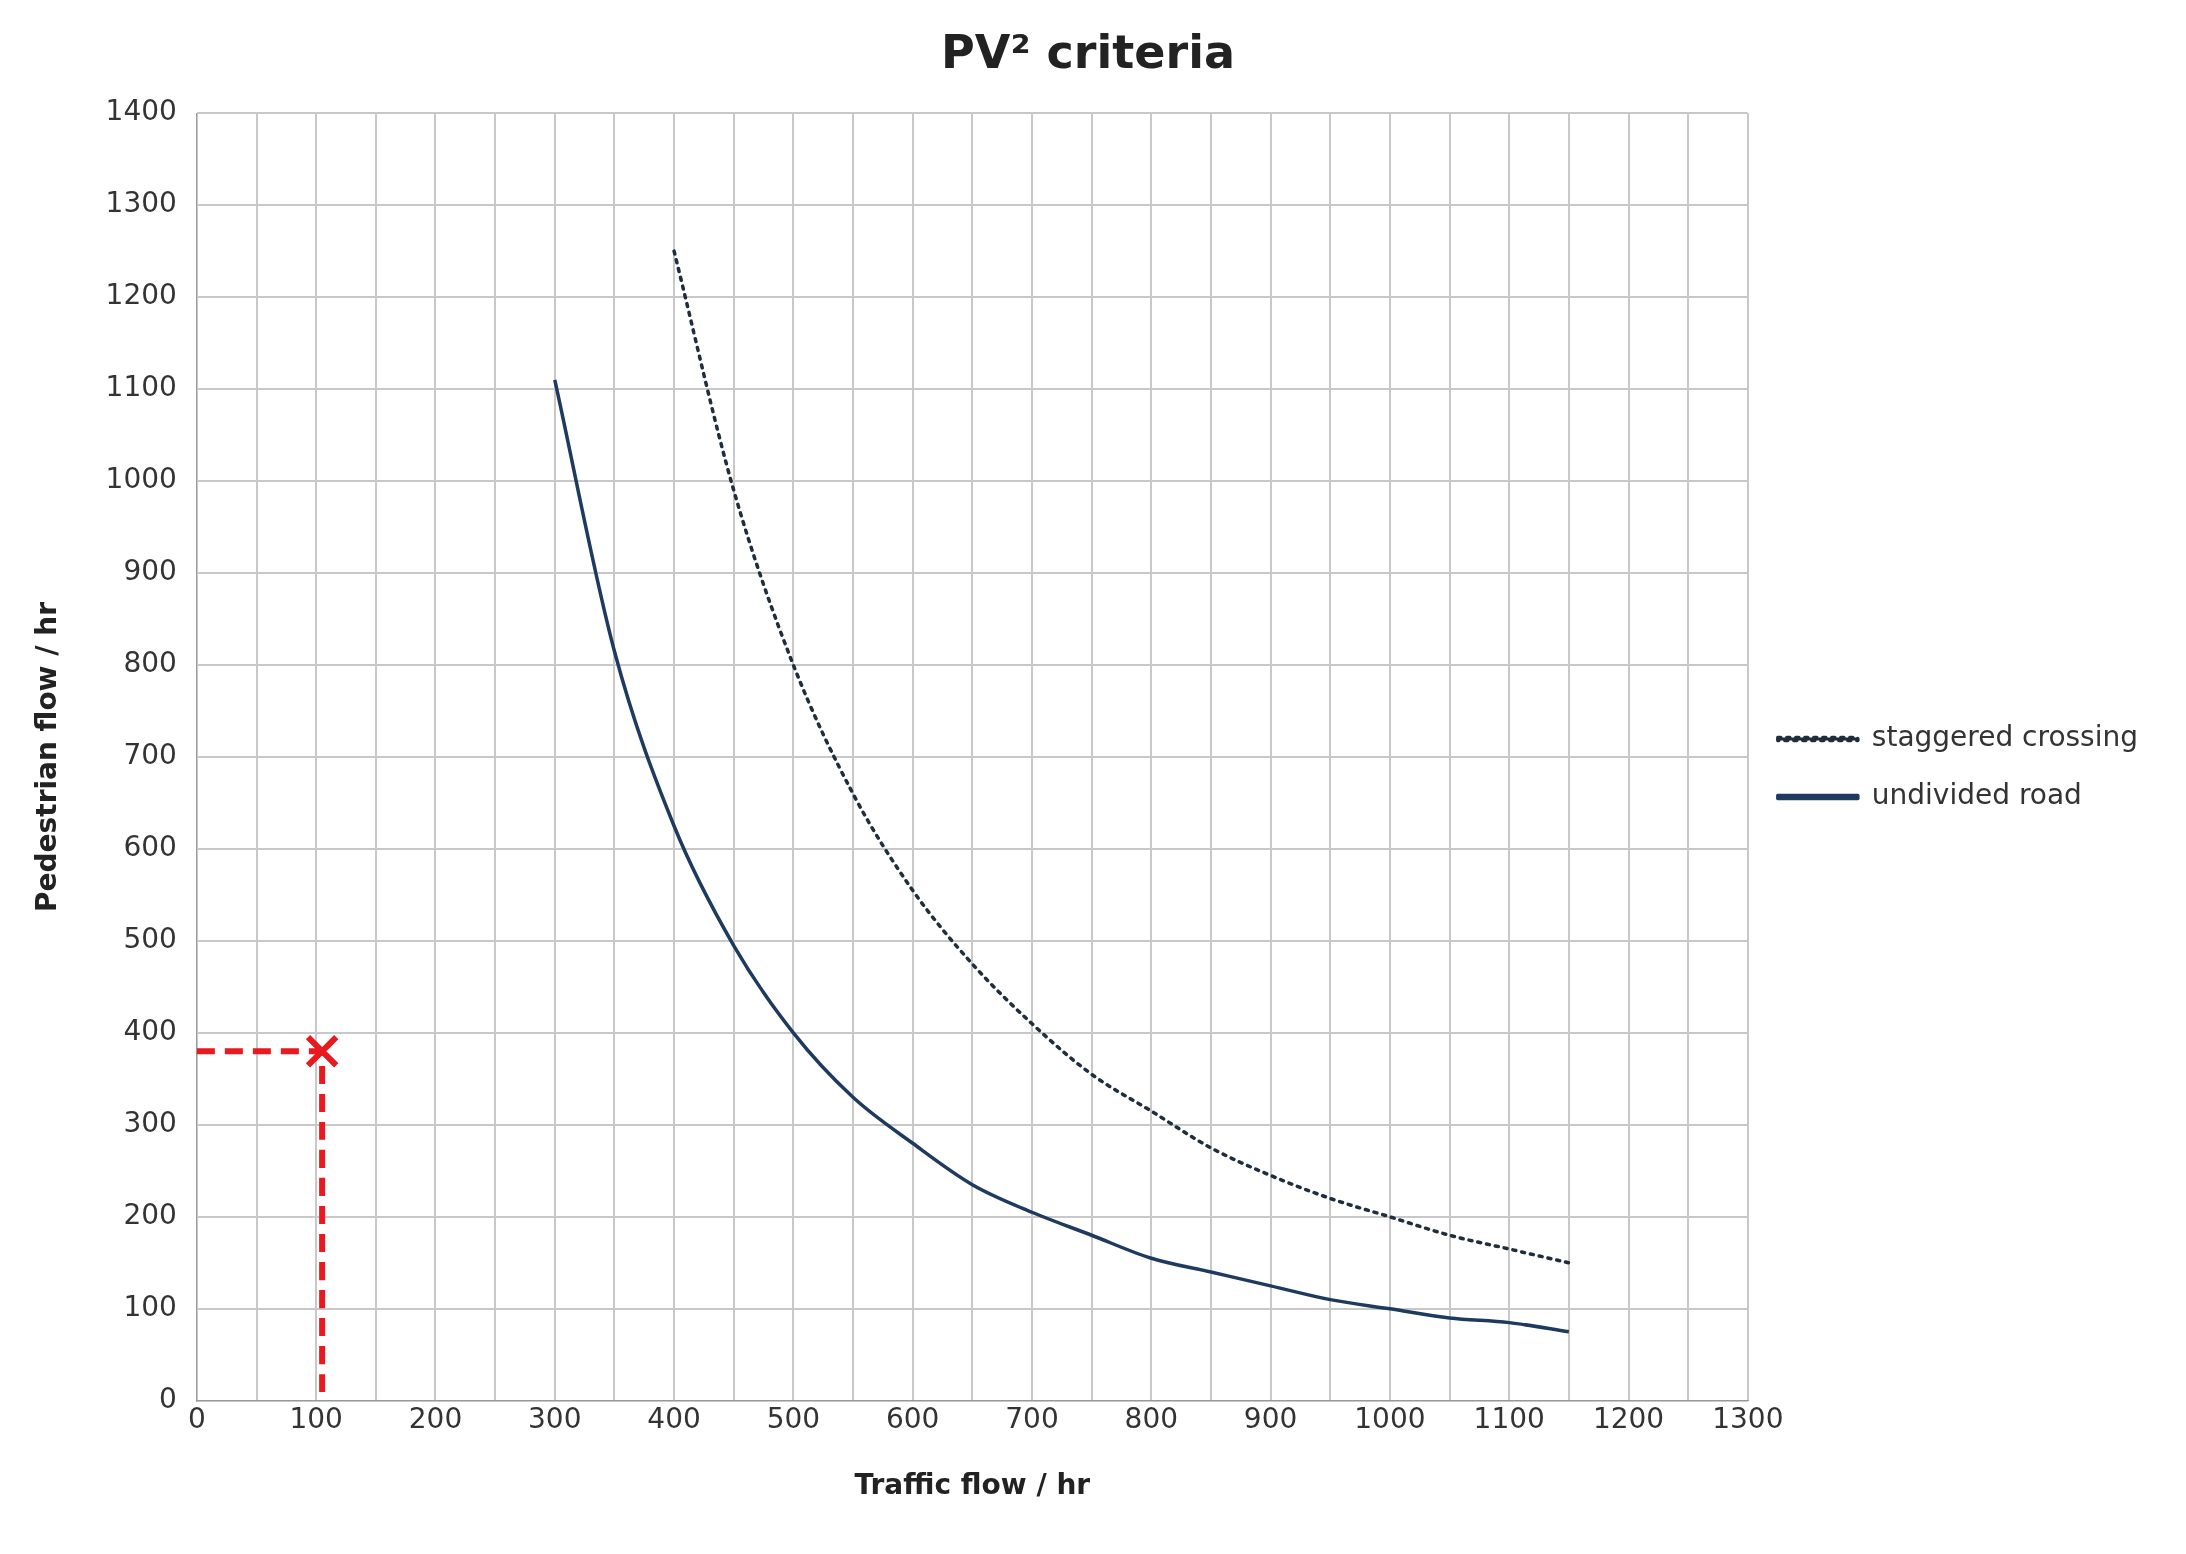  I want to click on y-tick-label: 1000, so click(141, 479).